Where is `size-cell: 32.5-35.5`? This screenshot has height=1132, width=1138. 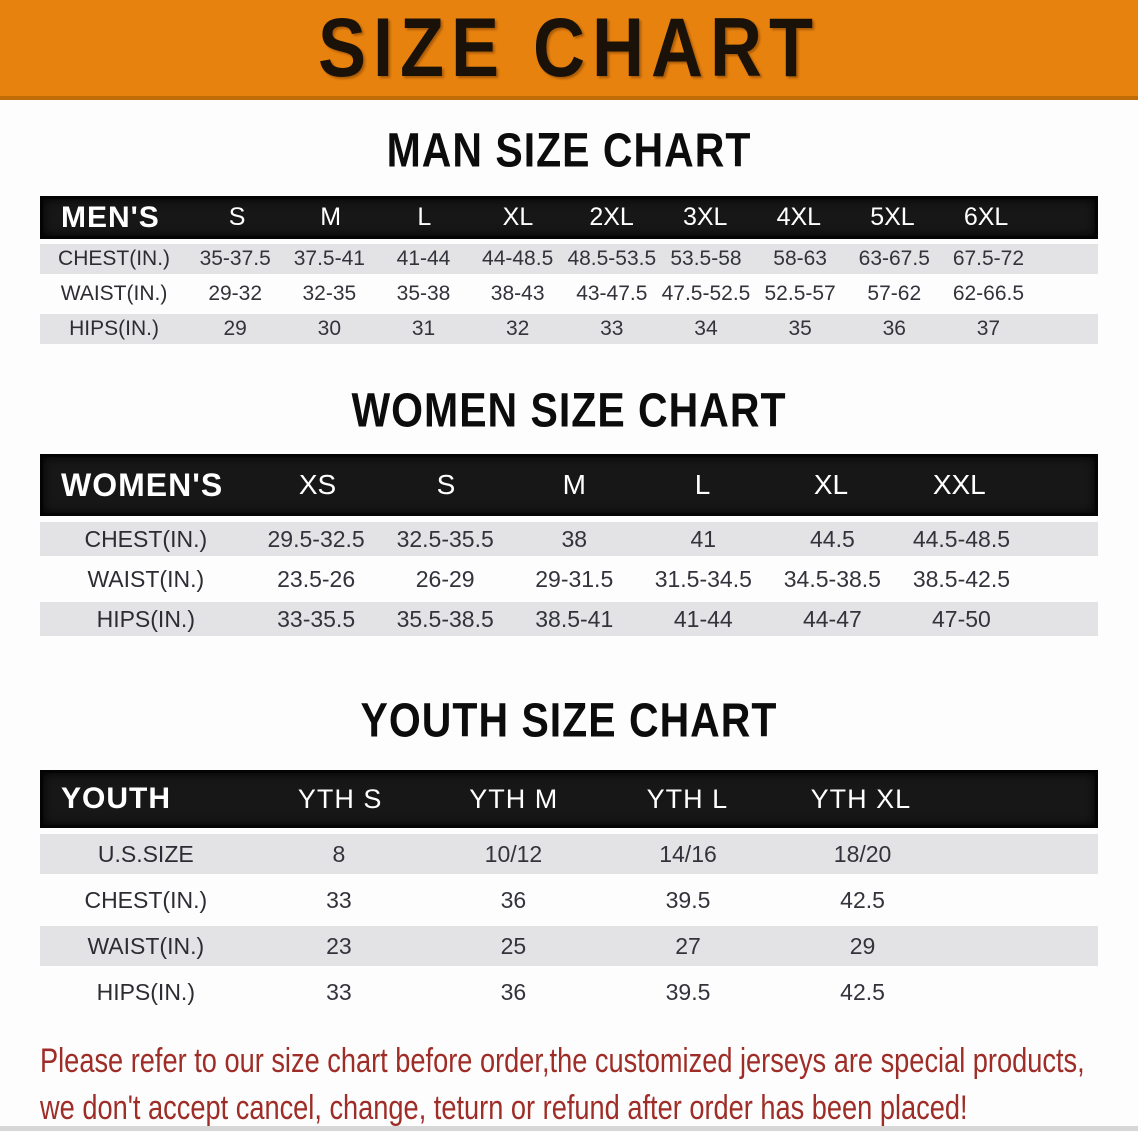 size-cell: 32.5-35.5 is located at coordinates (445, 538).